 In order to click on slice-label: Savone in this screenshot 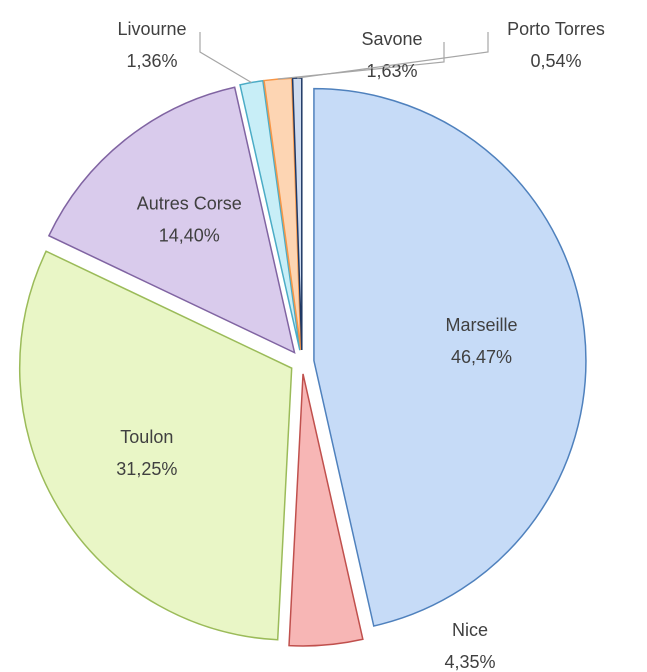, I will do `click(391, 39)`.